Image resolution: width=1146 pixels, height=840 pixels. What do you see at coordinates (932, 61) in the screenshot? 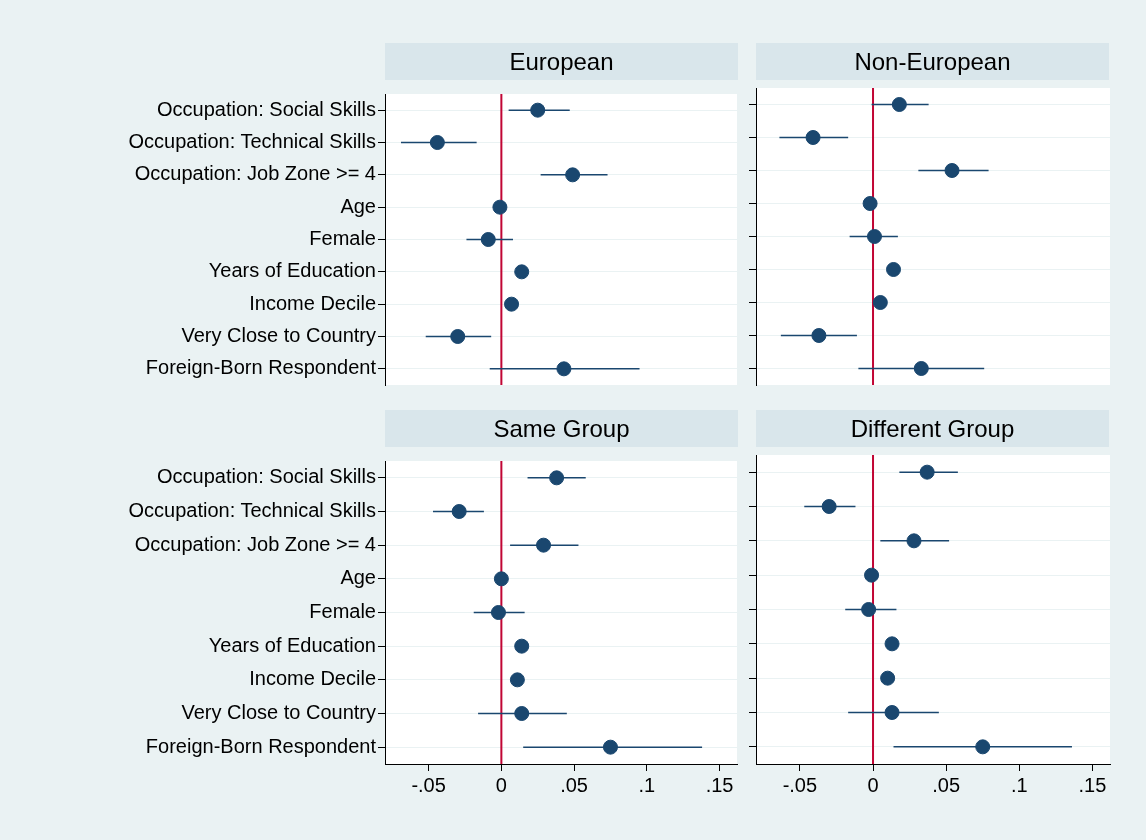
I see `chart-title: Non-European` at bounding box center [932, 61].